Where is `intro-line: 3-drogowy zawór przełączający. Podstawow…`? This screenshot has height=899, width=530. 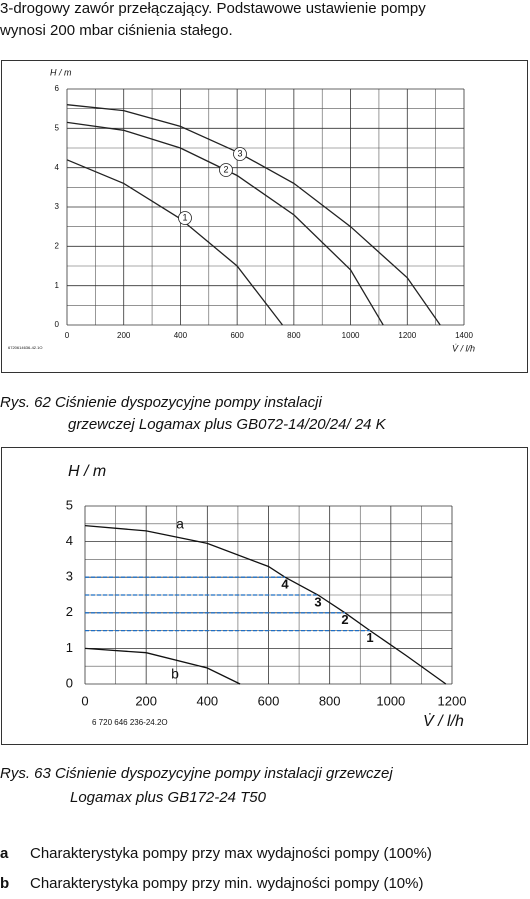 intro-line: 3-drogowy zawór przełączający. Podstawow… is located at coordinates (213, 8).